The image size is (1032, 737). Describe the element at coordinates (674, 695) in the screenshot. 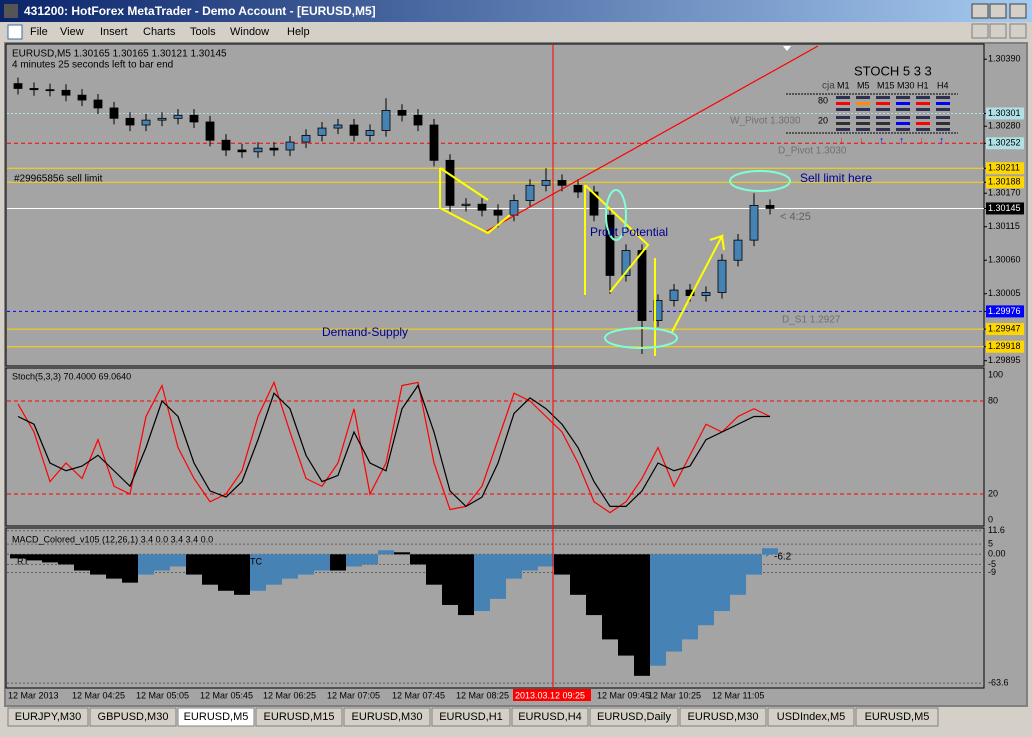

I see `x-tick-label: 12 Mar 10:25` at that location.